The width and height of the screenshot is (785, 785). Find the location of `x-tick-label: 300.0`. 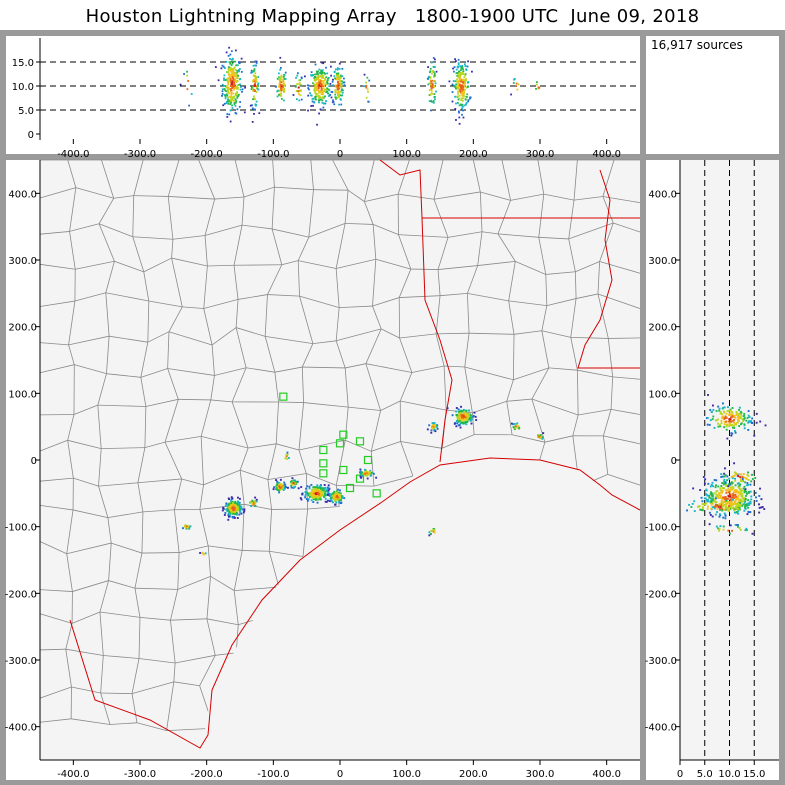

x-tick-label: 300.0 is located at coordinates (540, 154).